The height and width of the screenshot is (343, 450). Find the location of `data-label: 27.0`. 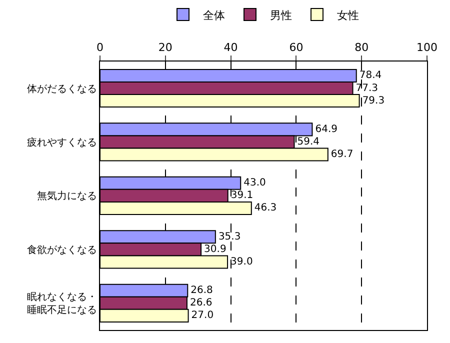

data-label: 27.0 is located at coordinates (202, 316).